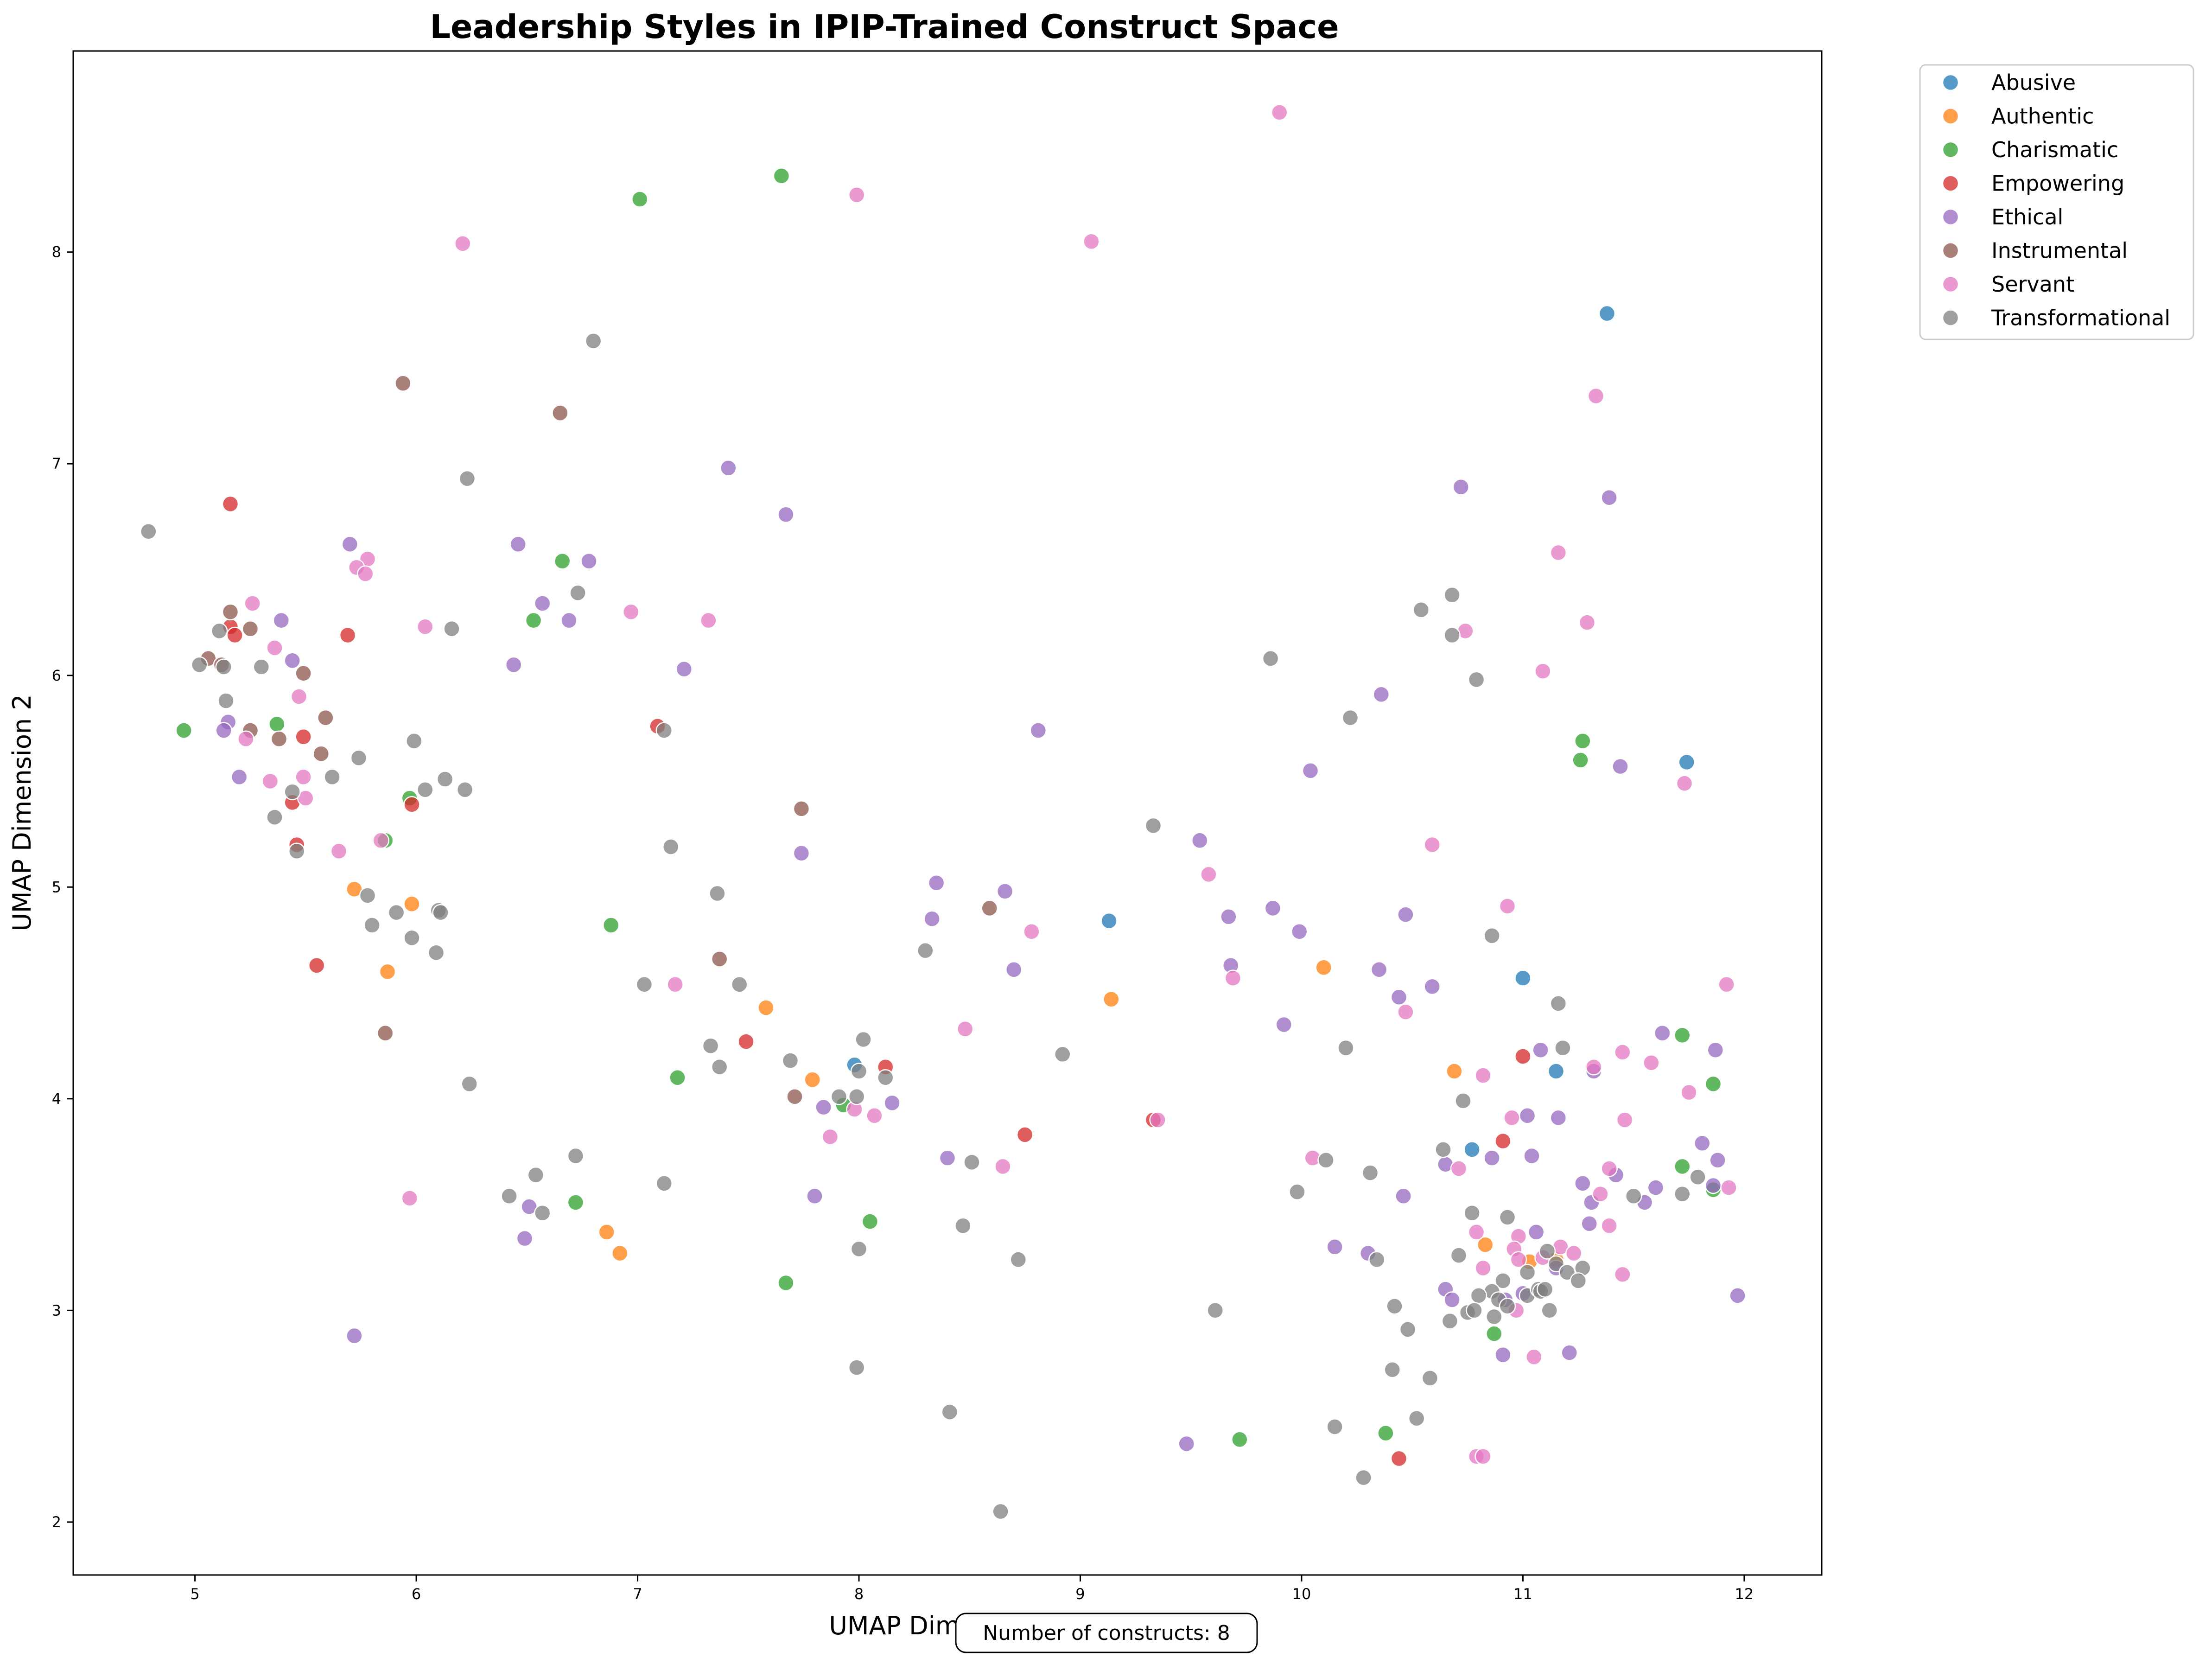 This screenshot has height=1664, width=2212. What do you see at coordinates (56, 1099) in the screenshot?
I see `y-tick-label: 4` at bounding box center [56, 1099].